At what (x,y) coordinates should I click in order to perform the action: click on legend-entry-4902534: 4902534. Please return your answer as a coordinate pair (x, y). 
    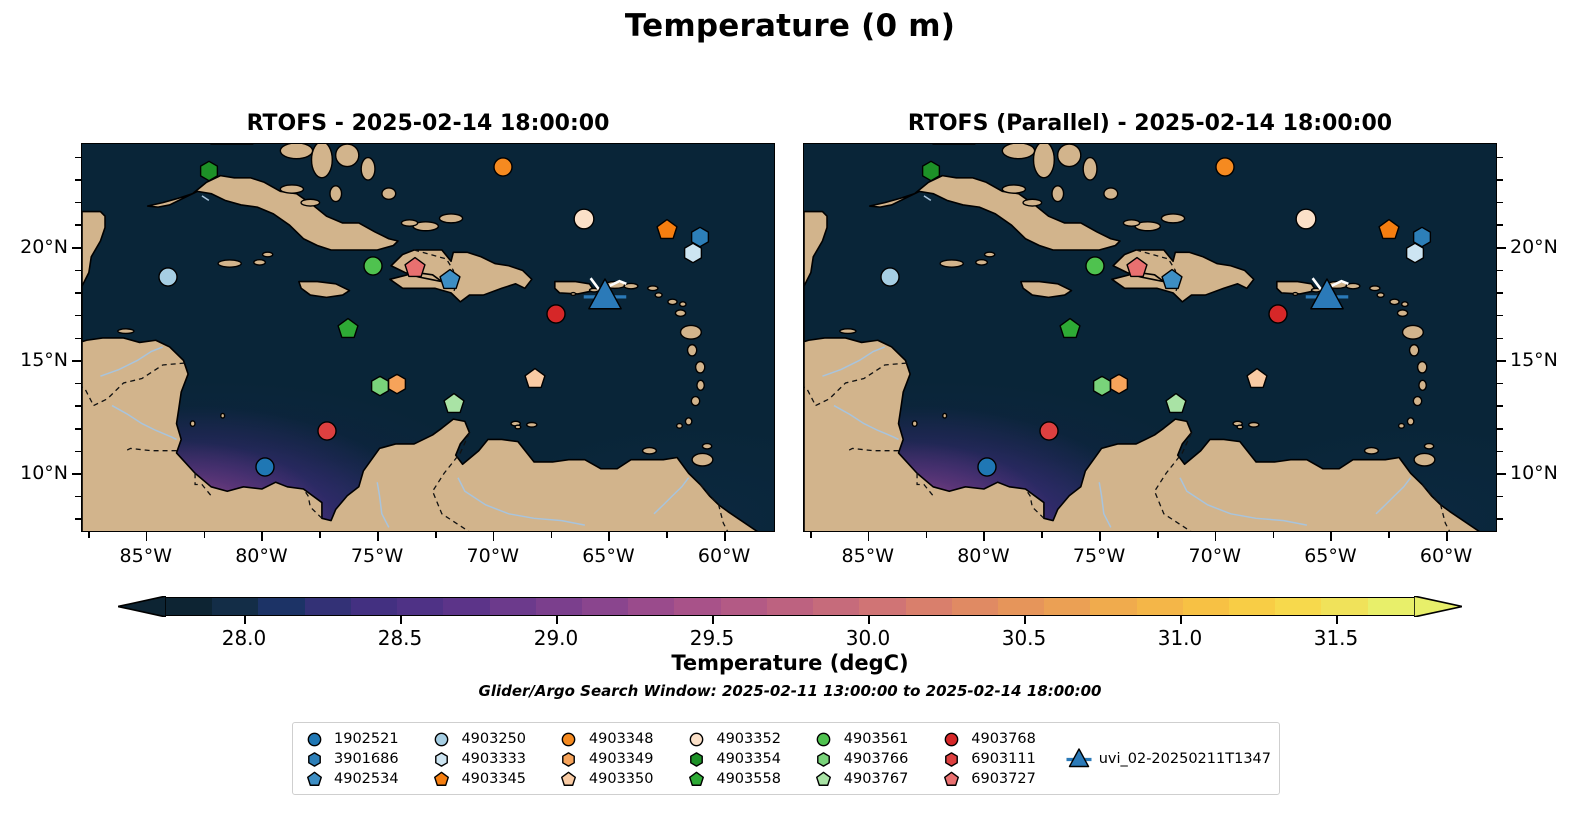
    Looking at the image, I should click on (364, 779).